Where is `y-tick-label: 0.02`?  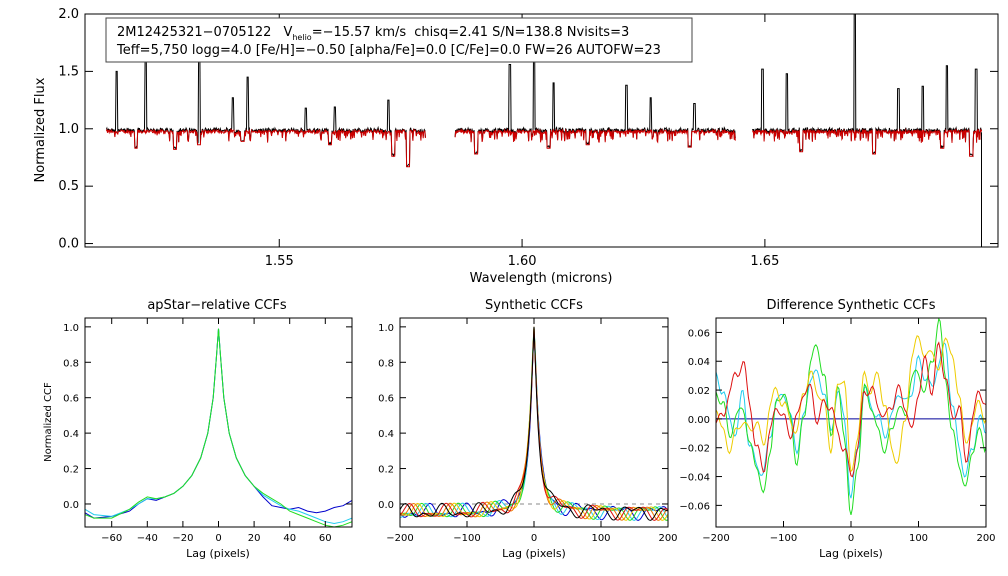 y-tick-label: 0.02 is located at coordinates (699, 391).